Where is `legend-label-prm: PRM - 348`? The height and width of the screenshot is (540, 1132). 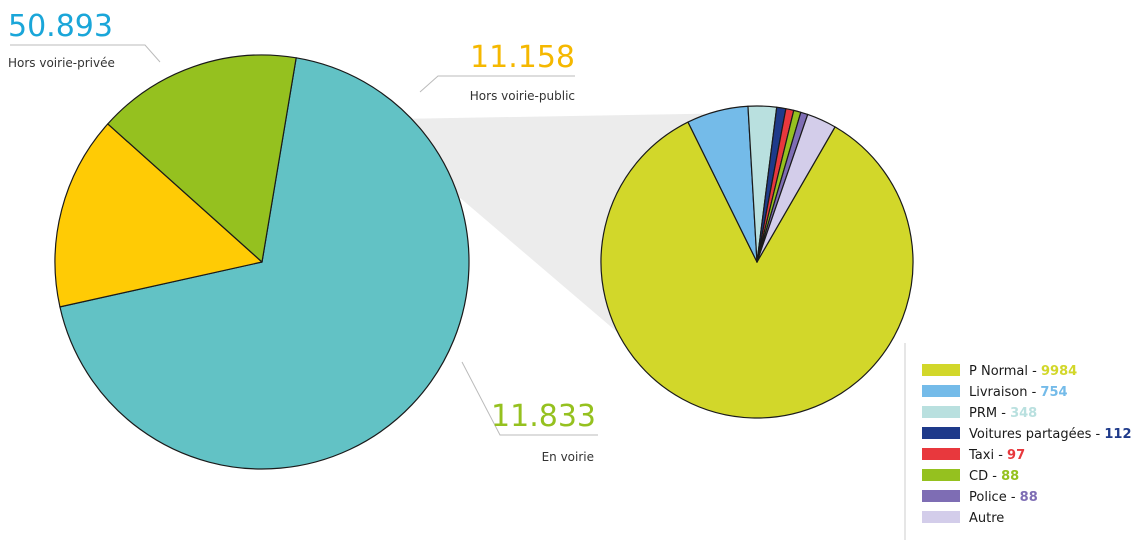 legend-label-prm: PRM - 348 is located at coordinates (1003, 413).